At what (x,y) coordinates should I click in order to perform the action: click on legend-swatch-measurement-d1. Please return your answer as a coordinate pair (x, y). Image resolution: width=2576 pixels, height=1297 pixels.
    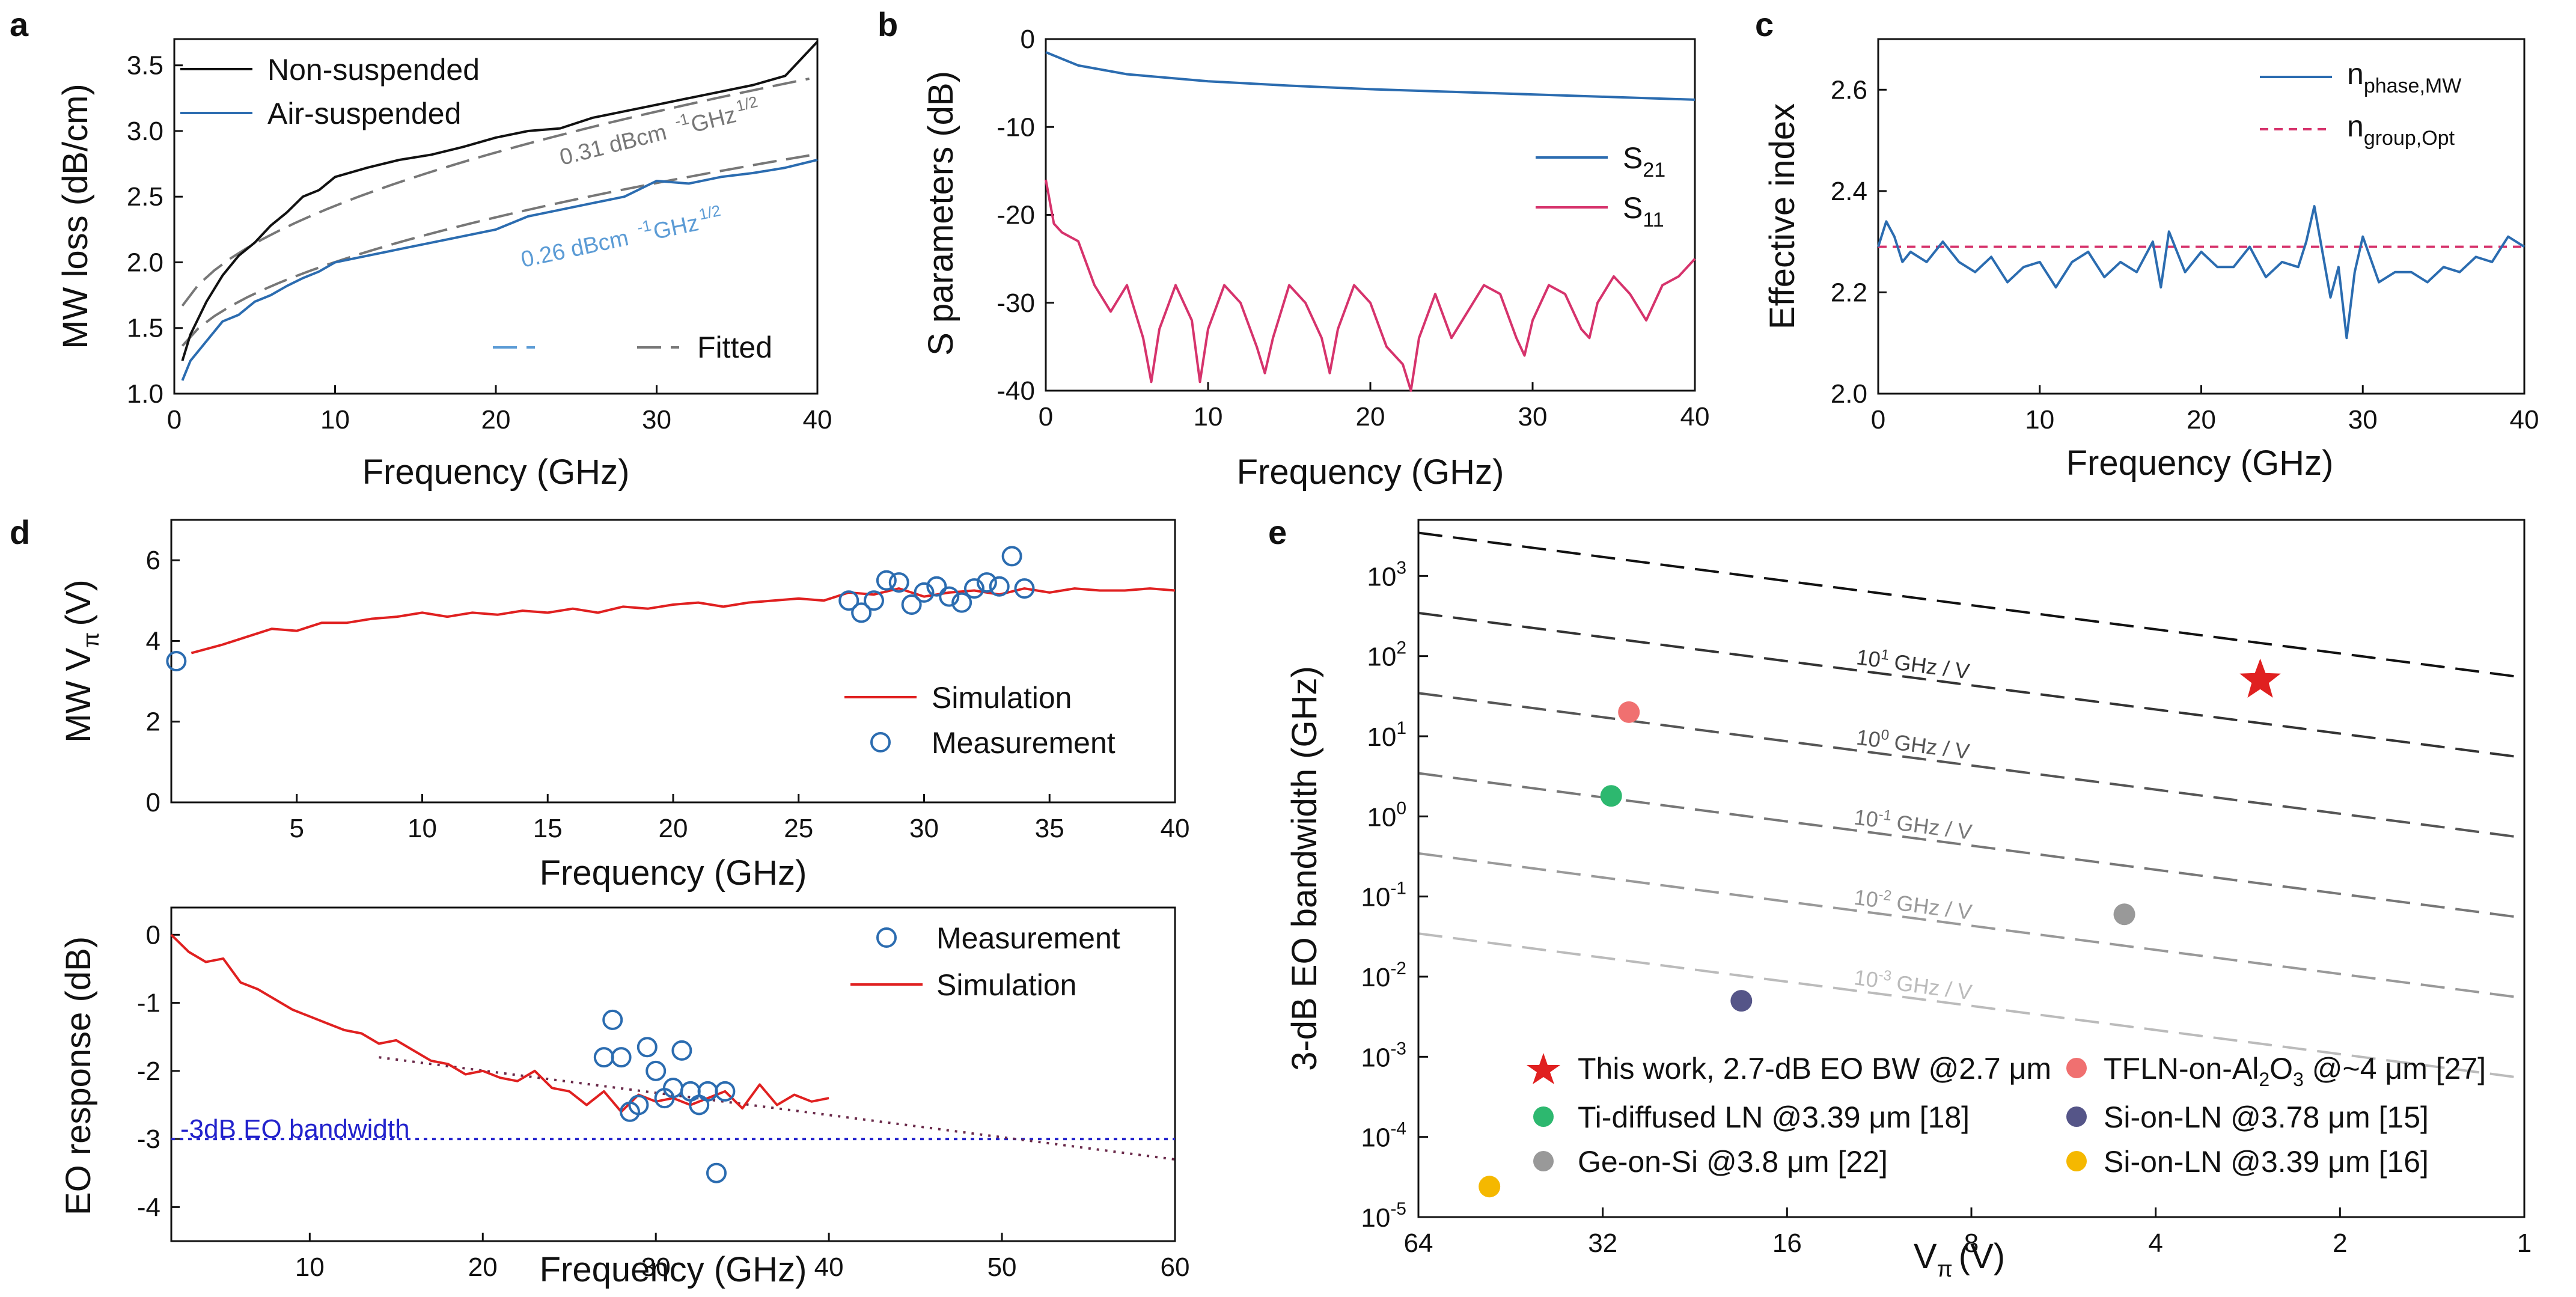
    Looking at the image, I should click on (880, 742).